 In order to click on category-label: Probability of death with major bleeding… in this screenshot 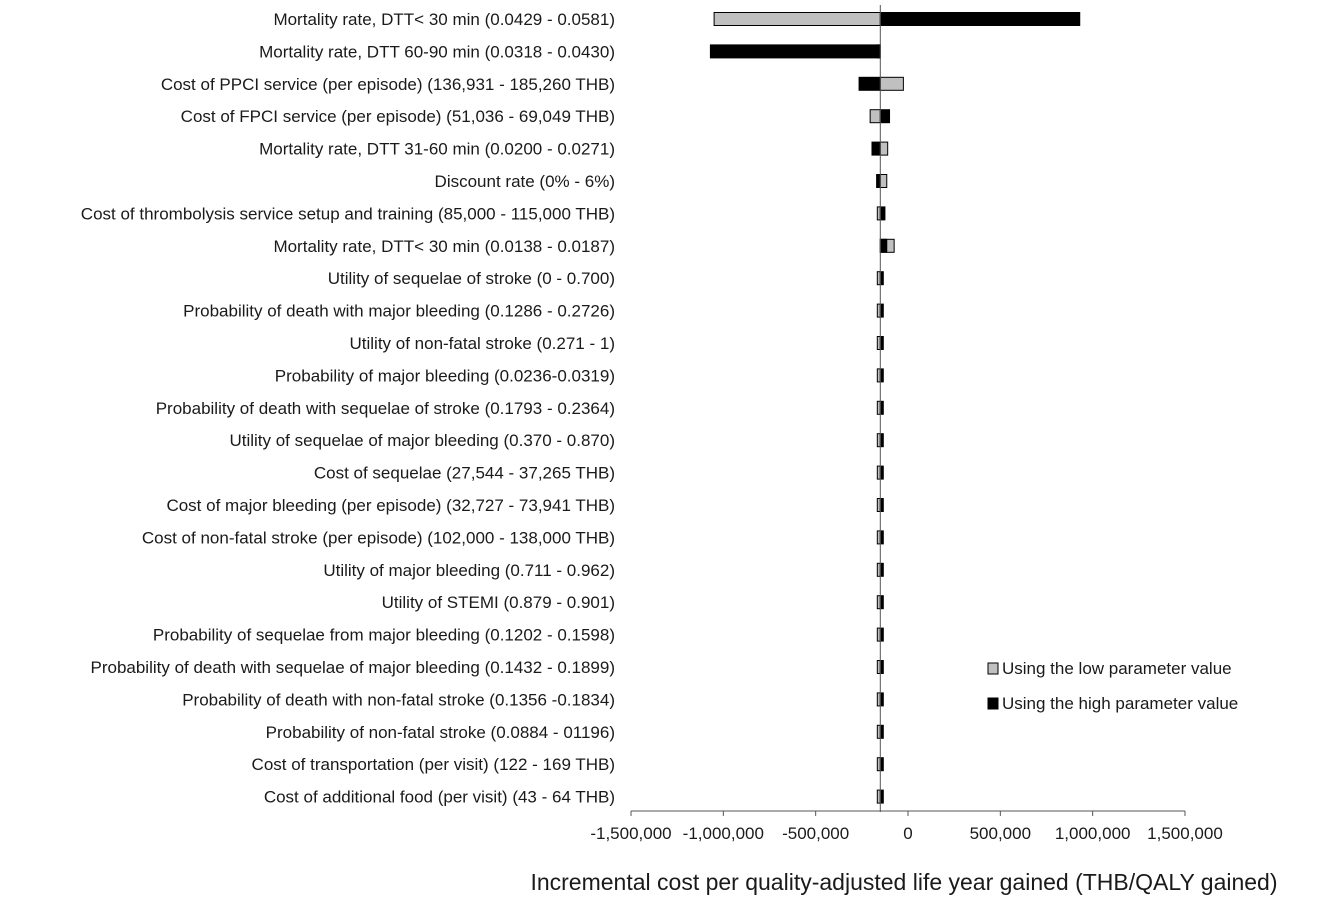, I will do `click(399, 311)`.